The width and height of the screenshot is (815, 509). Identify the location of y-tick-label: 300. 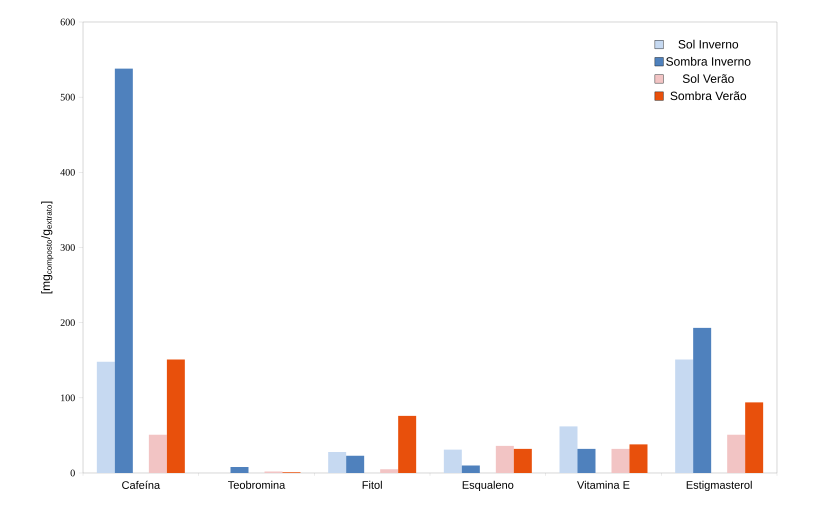
(67, 247).